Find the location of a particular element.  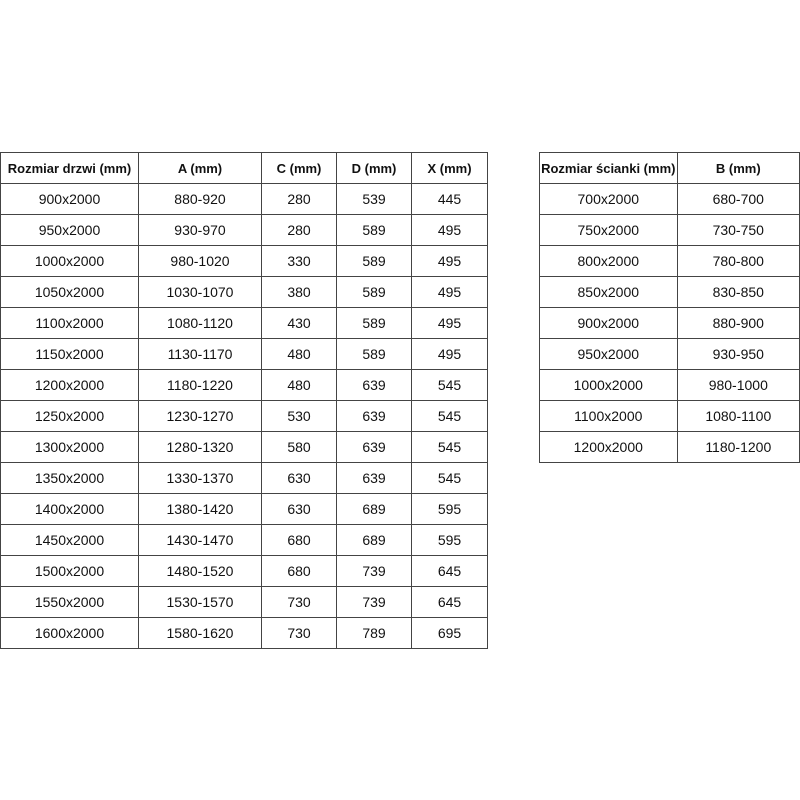

table-cell: 539 is located at coordinates (374, 199).